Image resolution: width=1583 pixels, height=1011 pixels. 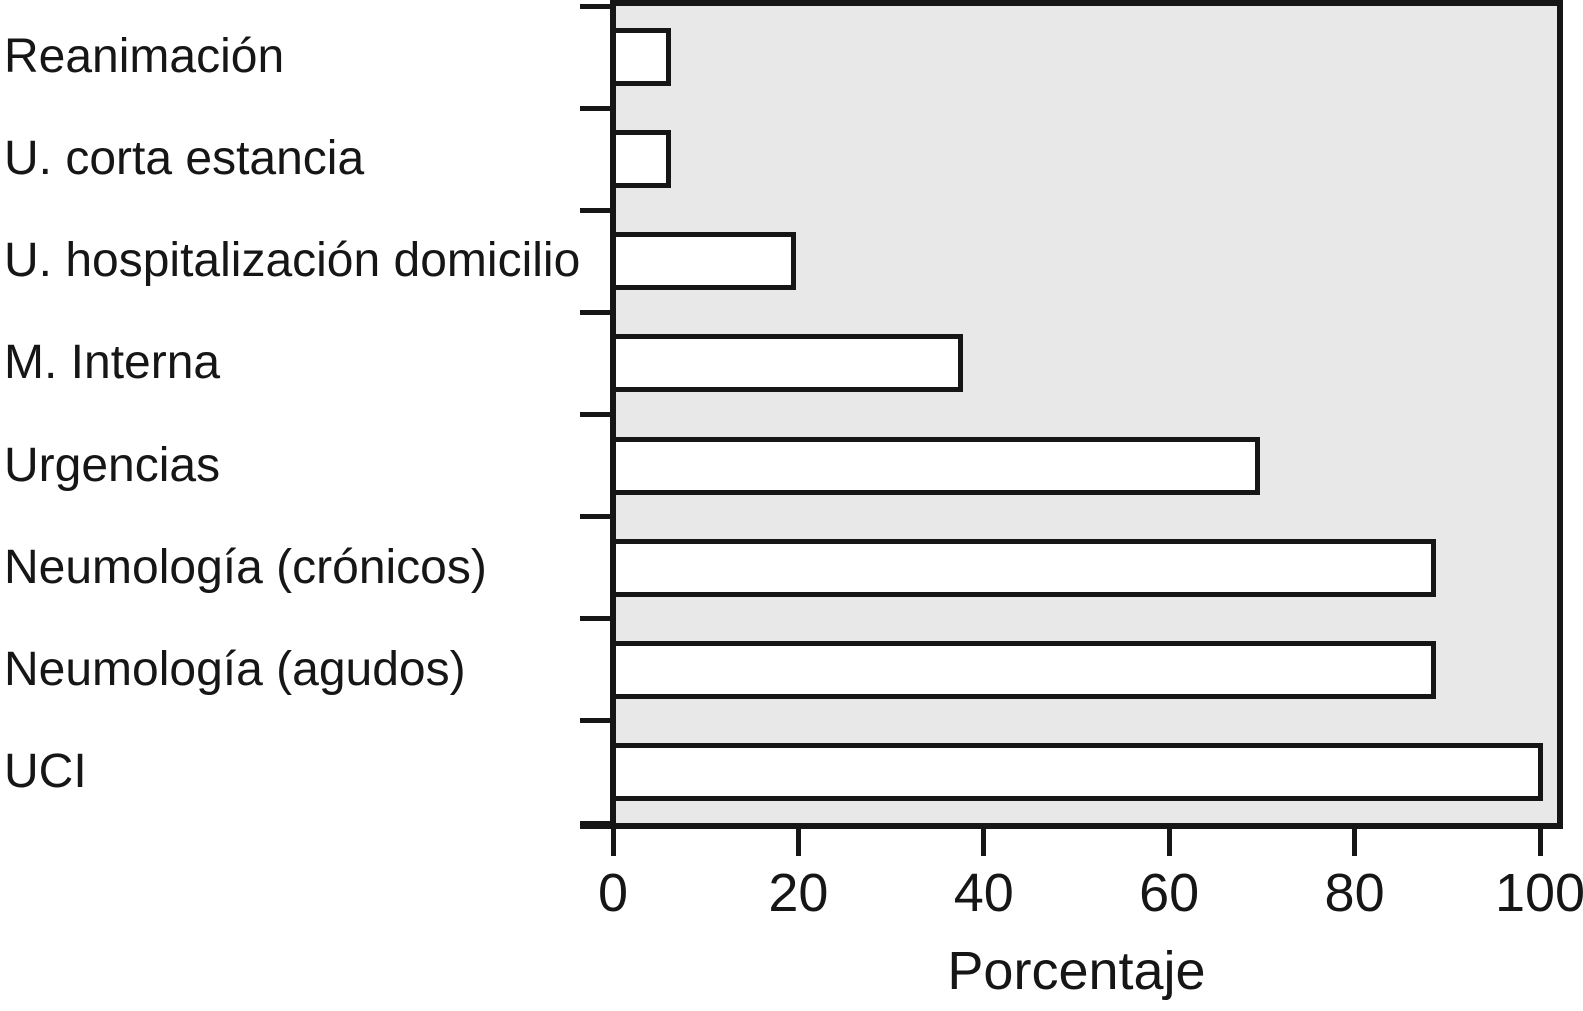 What do you see at coordinates (45, 771) in the screenshot?
I see `category-label: UCI` at bounding box center [45, 771].